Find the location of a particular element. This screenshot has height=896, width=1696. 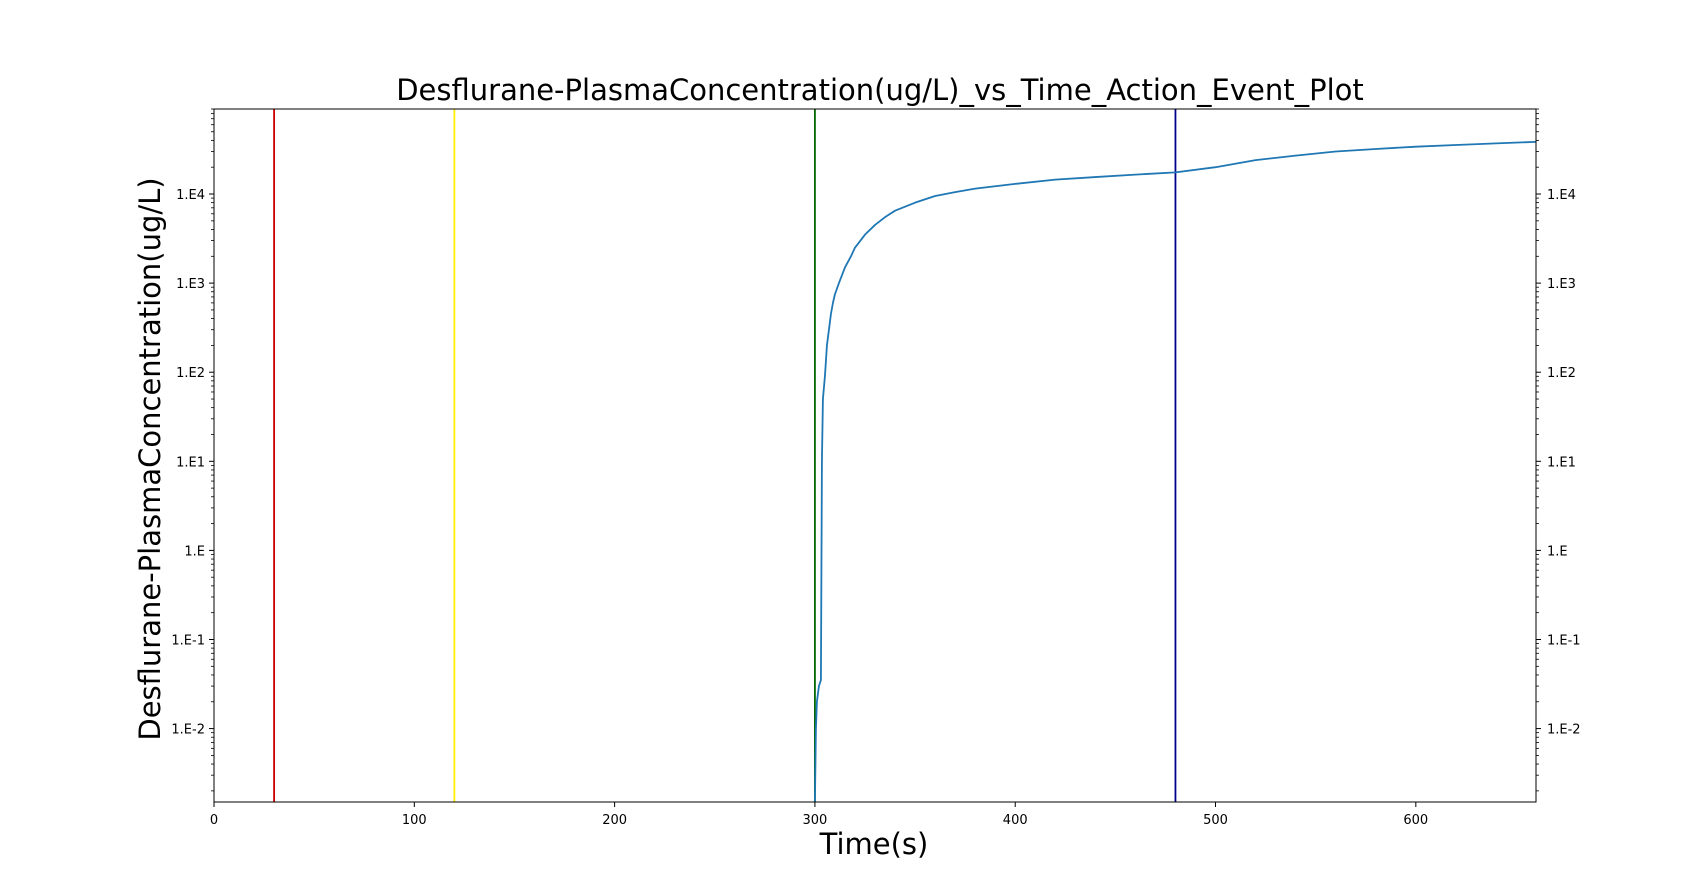

y-tick-label-right-5: 1.E3 is located at coordinates (1561, 284).